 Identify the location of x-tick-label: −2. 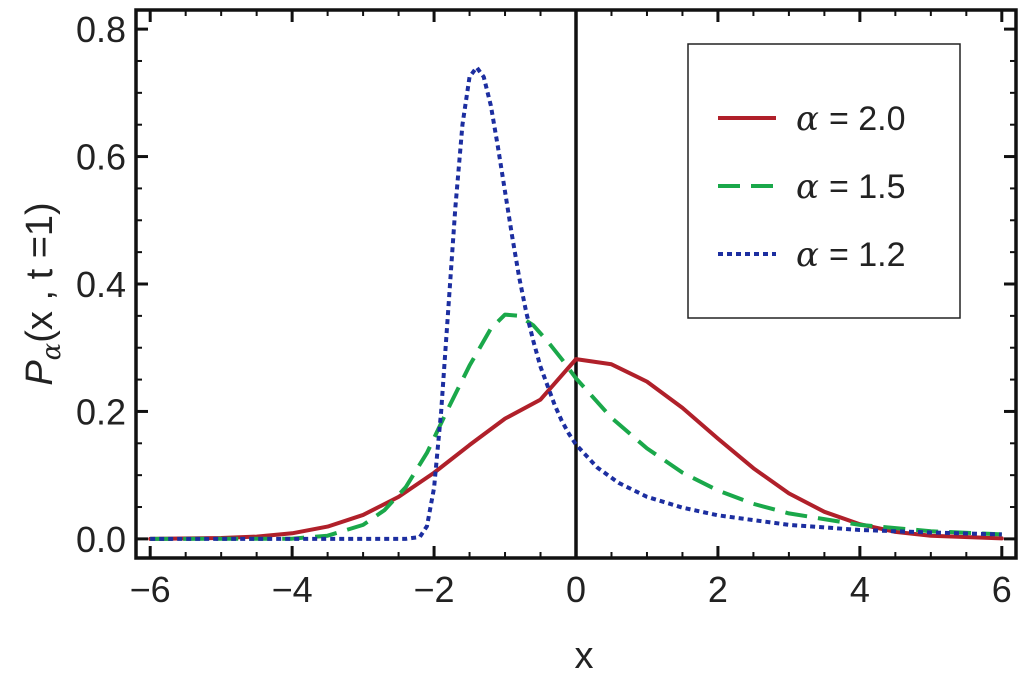
(434, 589).